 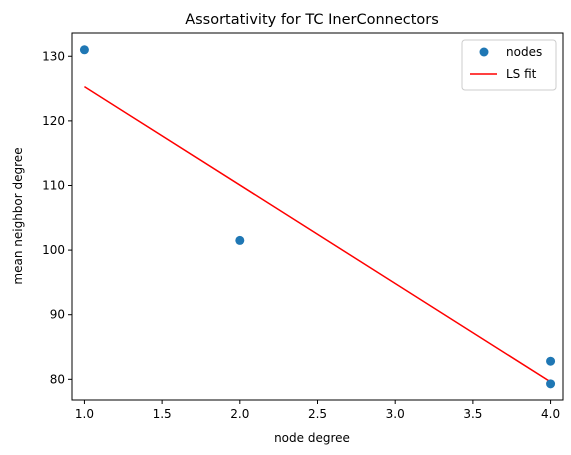 I want to click on y-tick-label: 80, so click(x=57, y=379).